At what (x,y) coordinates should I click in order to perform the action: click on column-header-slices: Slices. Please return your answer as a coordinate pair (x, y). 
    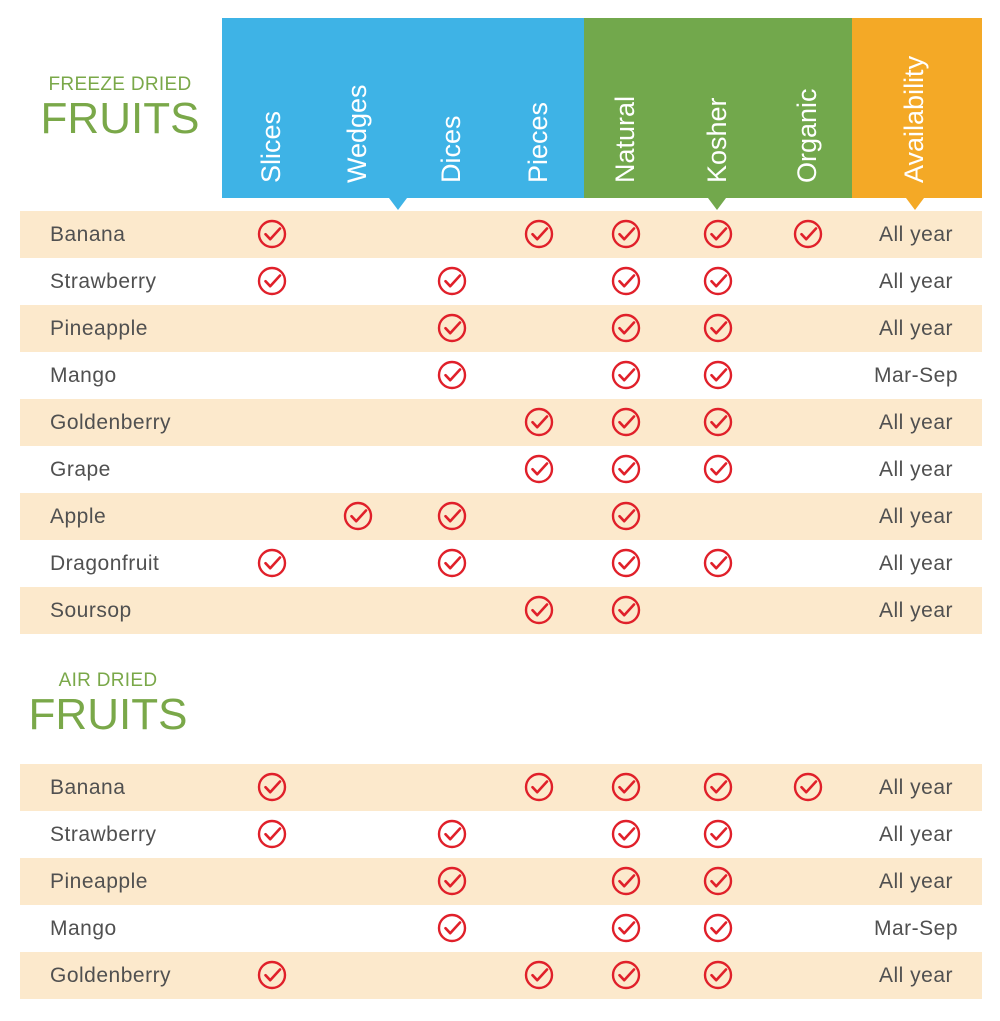
    Looking at the image, I should click on (271, 146).